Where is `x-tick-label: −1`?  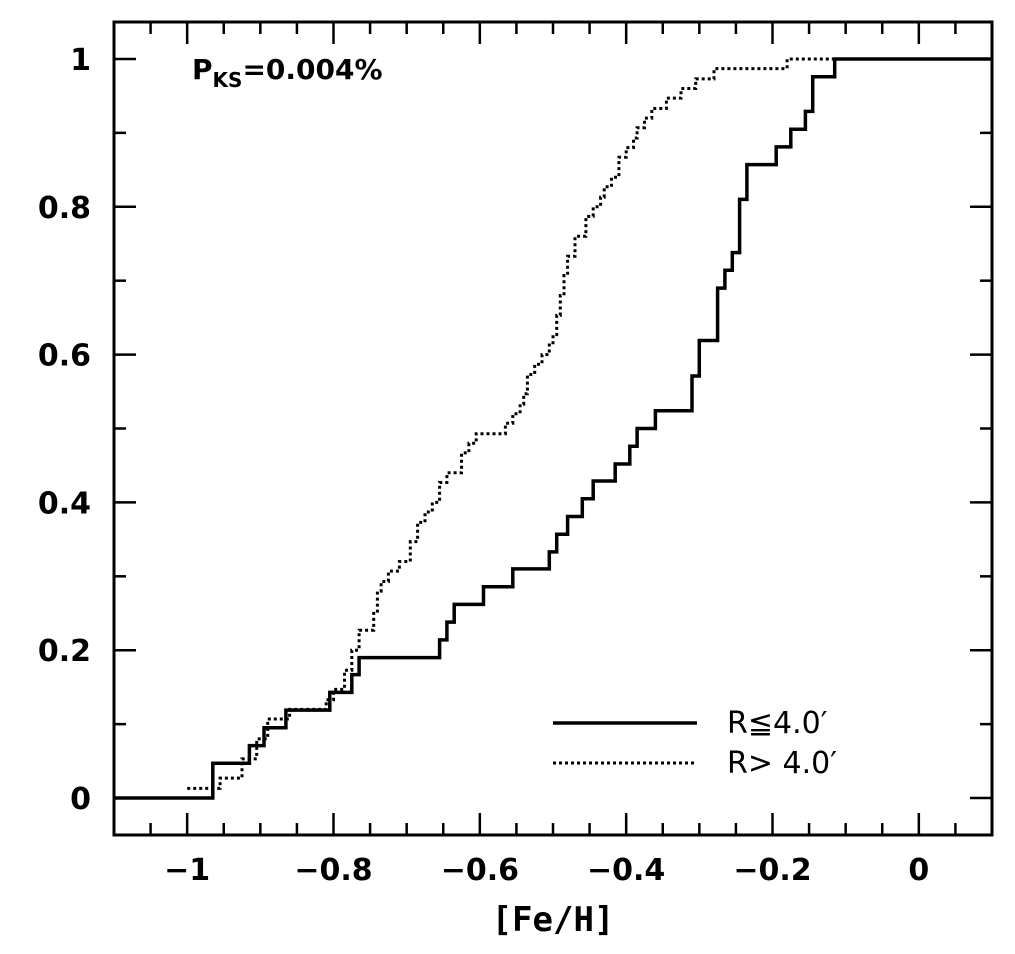 x-tick-label: −1 is located at coordinates (187, 870).